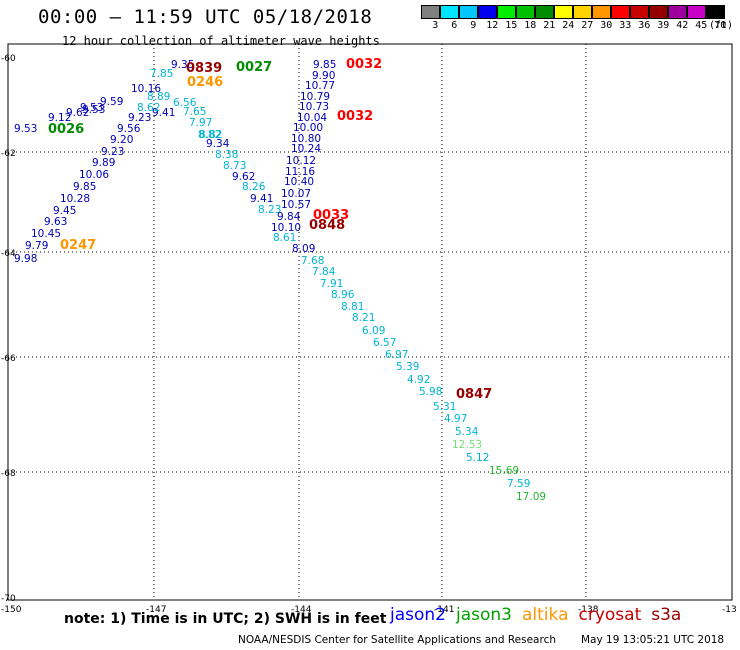 Image resolution: width=740 pixels, height=650 pixels. I want to click on pass-time-label: 0839, so click(204, 68).